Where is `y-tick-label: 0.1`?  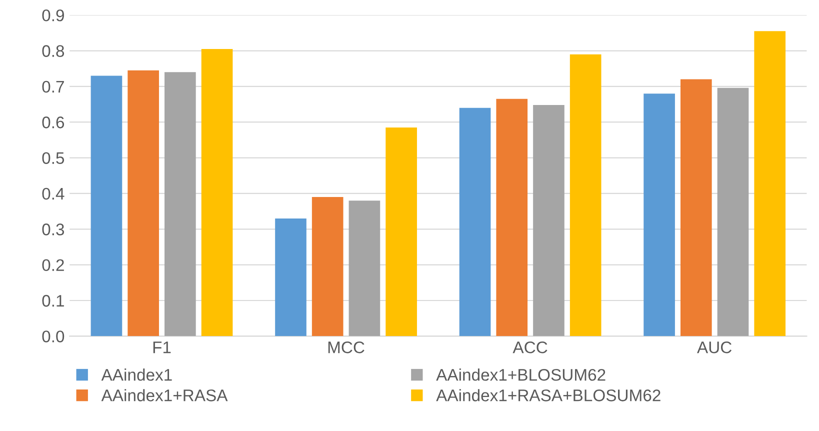
y-tick-label: 0.1 is located at coordinates (53, 300).